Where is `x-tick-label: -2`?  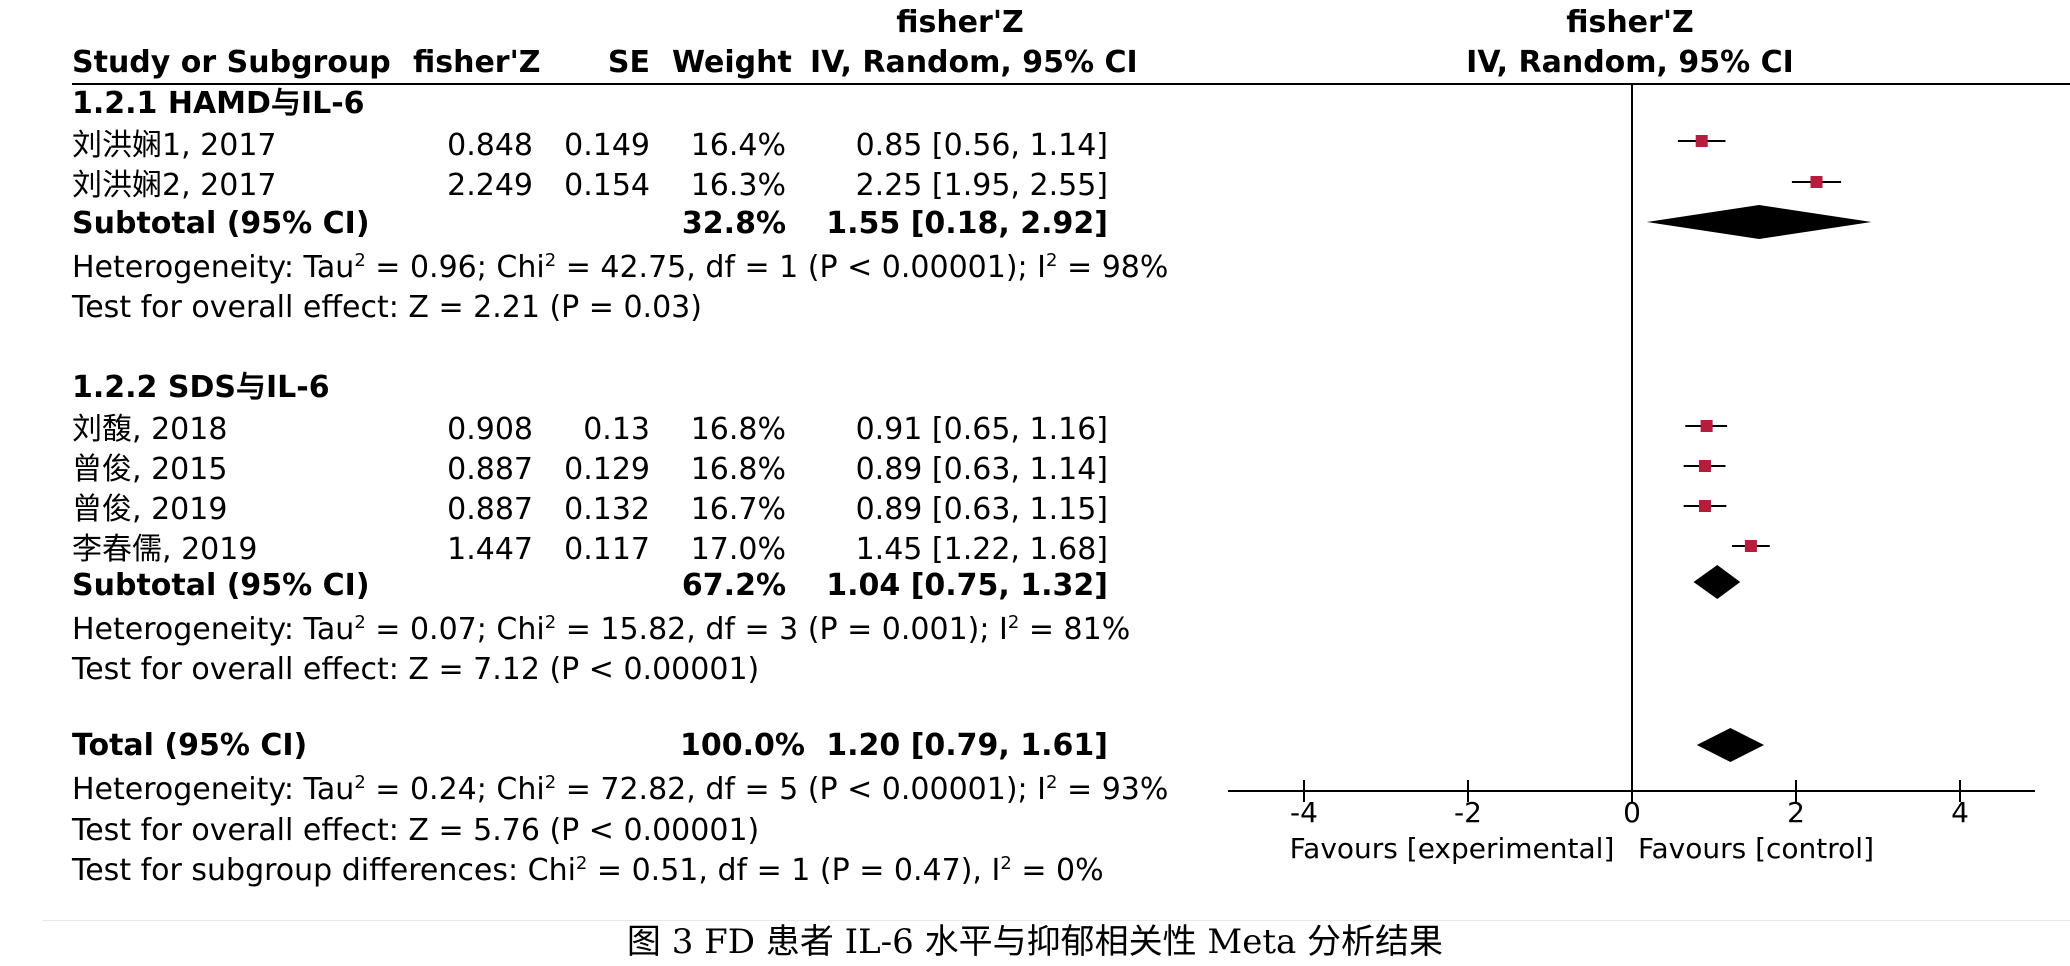 x-tick-label: -2 is located at coordinates (1468, 812).